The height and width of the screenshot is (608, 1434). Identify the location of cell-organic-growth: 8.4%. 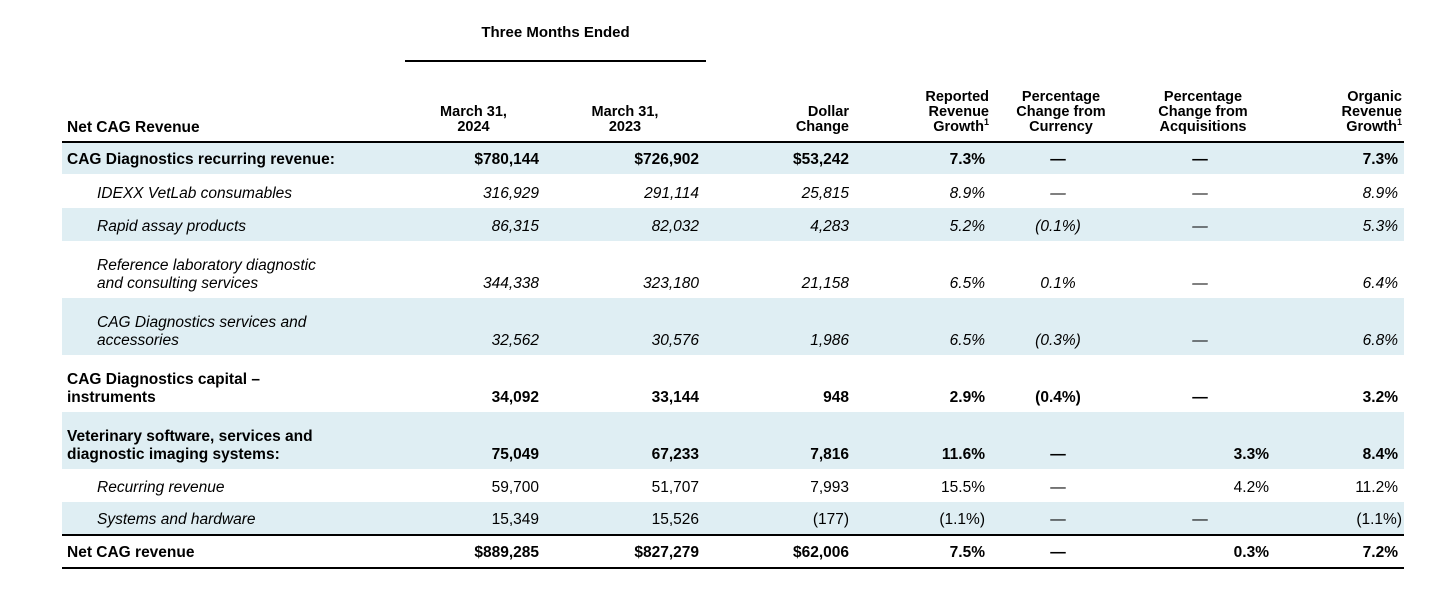
(1339, 440).